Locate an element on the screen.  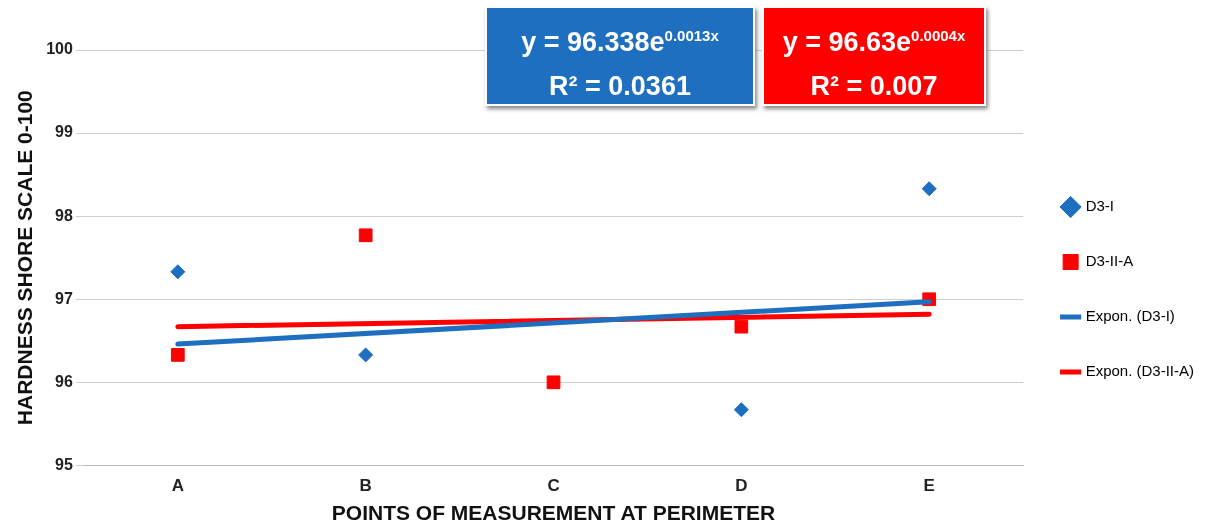
y-tick-label: 100 is located at coordinates (59, 49).